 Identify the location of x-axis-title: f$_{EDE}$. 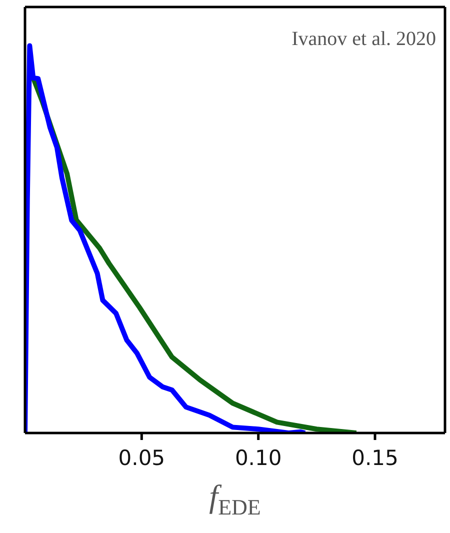
(235, 499).